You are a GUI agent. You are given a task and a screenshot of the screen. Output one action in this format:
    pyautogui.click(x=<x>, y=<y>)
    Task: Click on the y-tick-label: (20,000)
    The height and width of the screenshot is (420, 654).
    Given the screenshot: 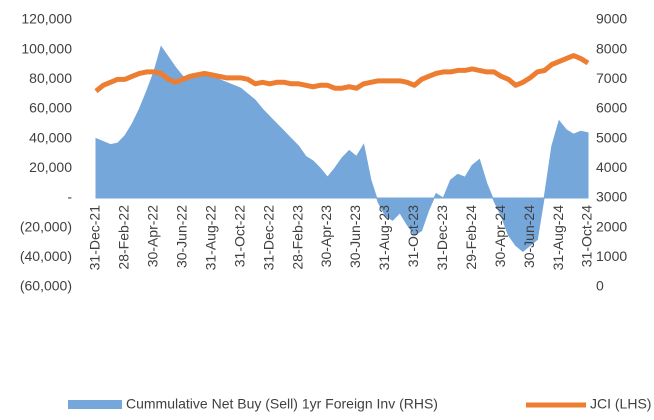 What is the action you would take?
    pyautogui.click(x=46, y=226)
    